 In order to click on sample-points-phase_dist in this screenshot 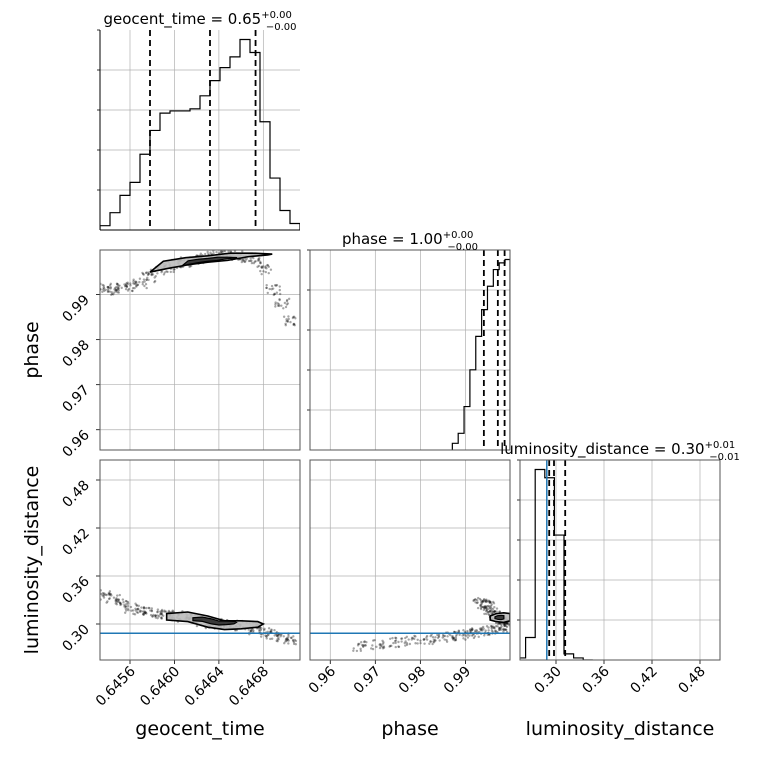, I will do `click(433, 624)`.